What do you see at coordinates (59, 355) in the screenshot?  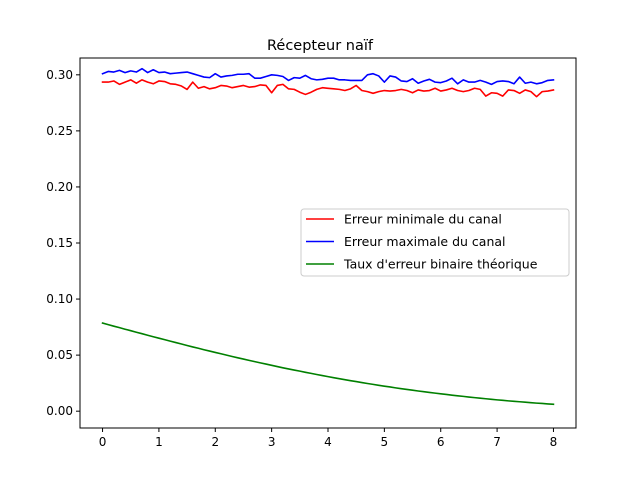 I see `y-tick-label: 0.05` at bounding box center [59, 355].